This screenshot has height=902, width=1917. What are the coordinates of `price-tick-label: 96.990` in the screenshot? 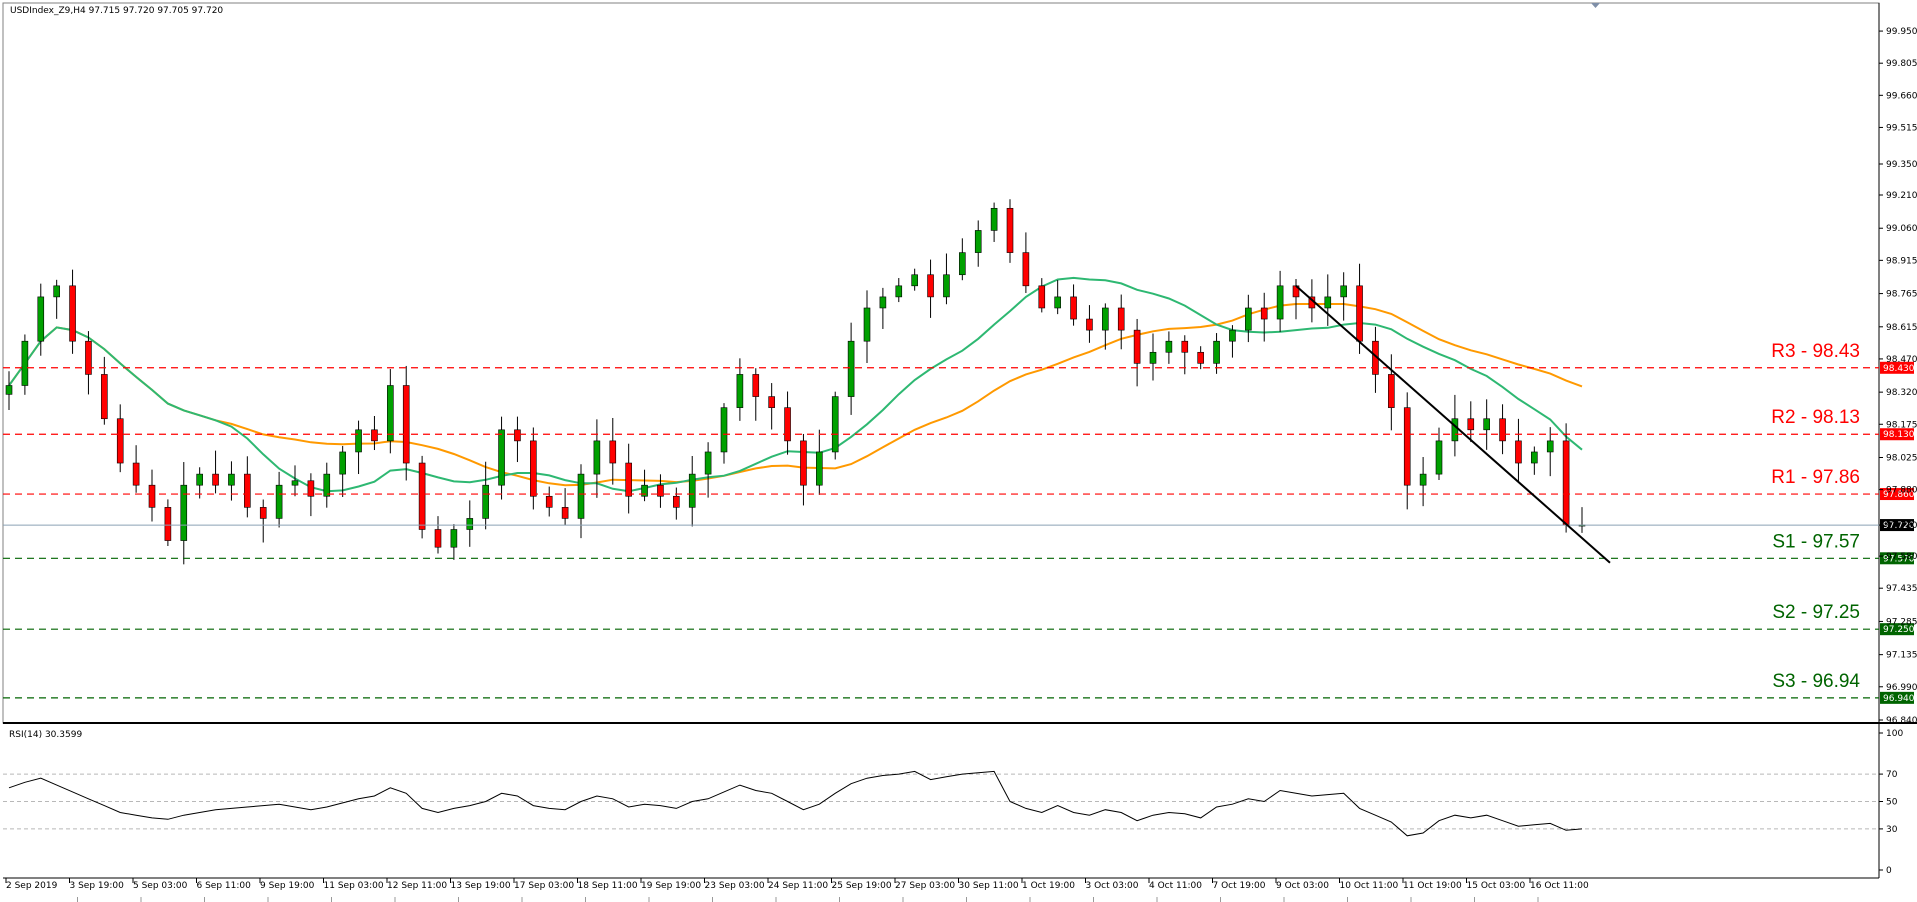 It's located at (1901, 688).